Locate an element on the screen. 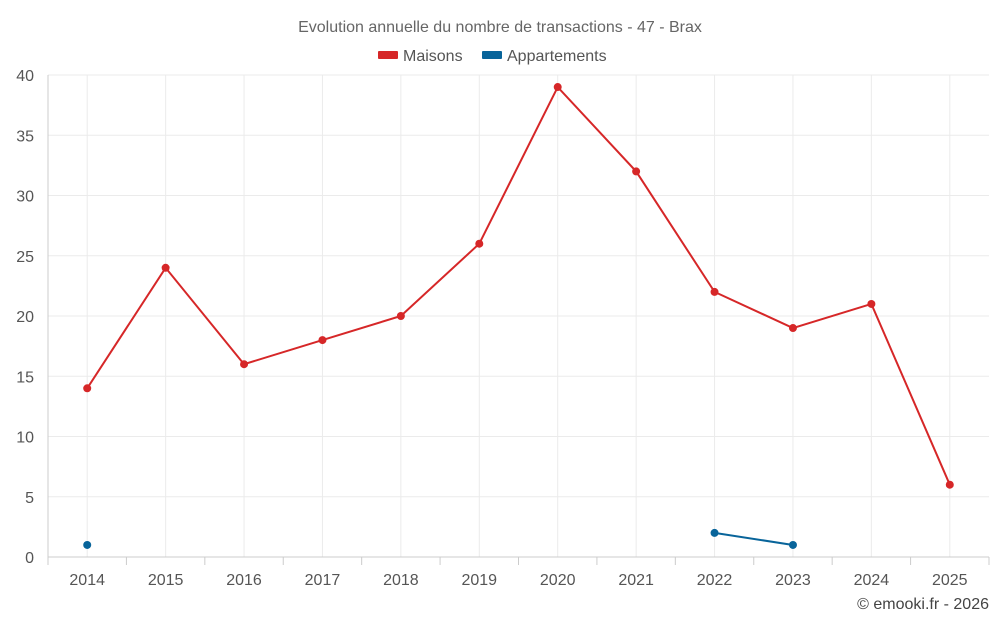 The height and width of the screenshot is (625, 1000). y-tick-label: 25 is located at coordinates (25, 257).